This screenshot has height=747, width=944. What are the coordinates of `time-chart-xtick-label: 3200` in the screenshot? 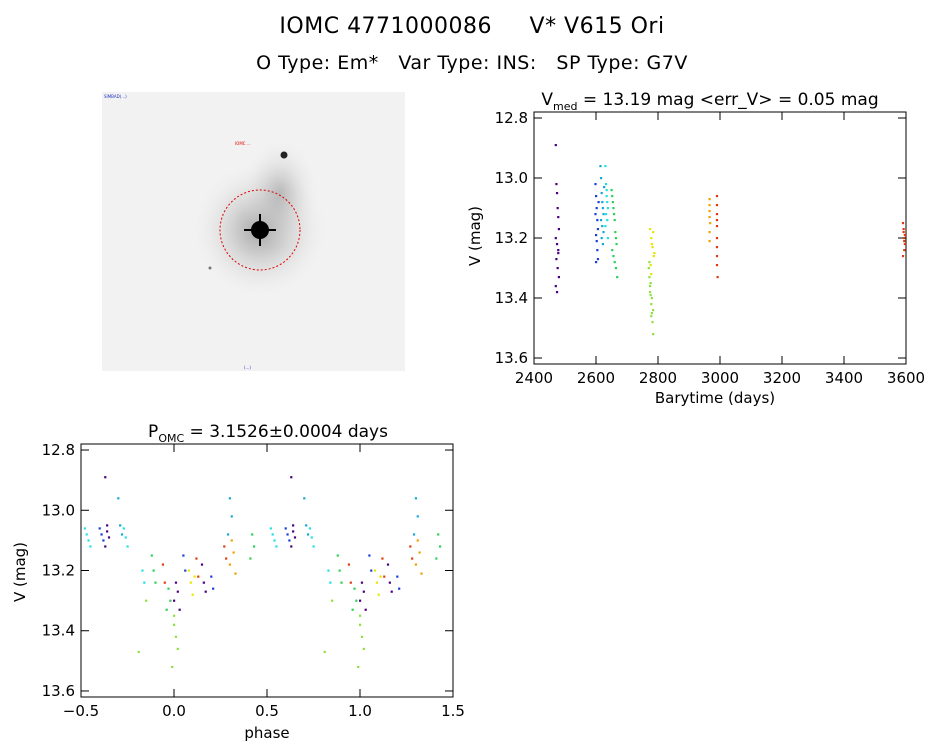 It's located at (782, 378).